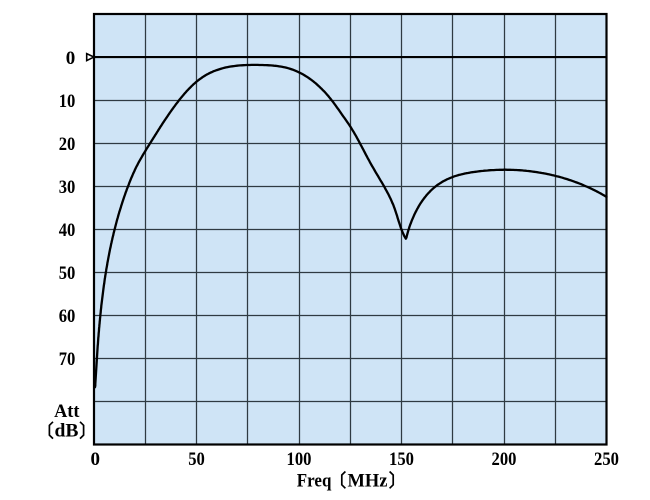  I want to click on svg-text: 100, so click(299, 459).